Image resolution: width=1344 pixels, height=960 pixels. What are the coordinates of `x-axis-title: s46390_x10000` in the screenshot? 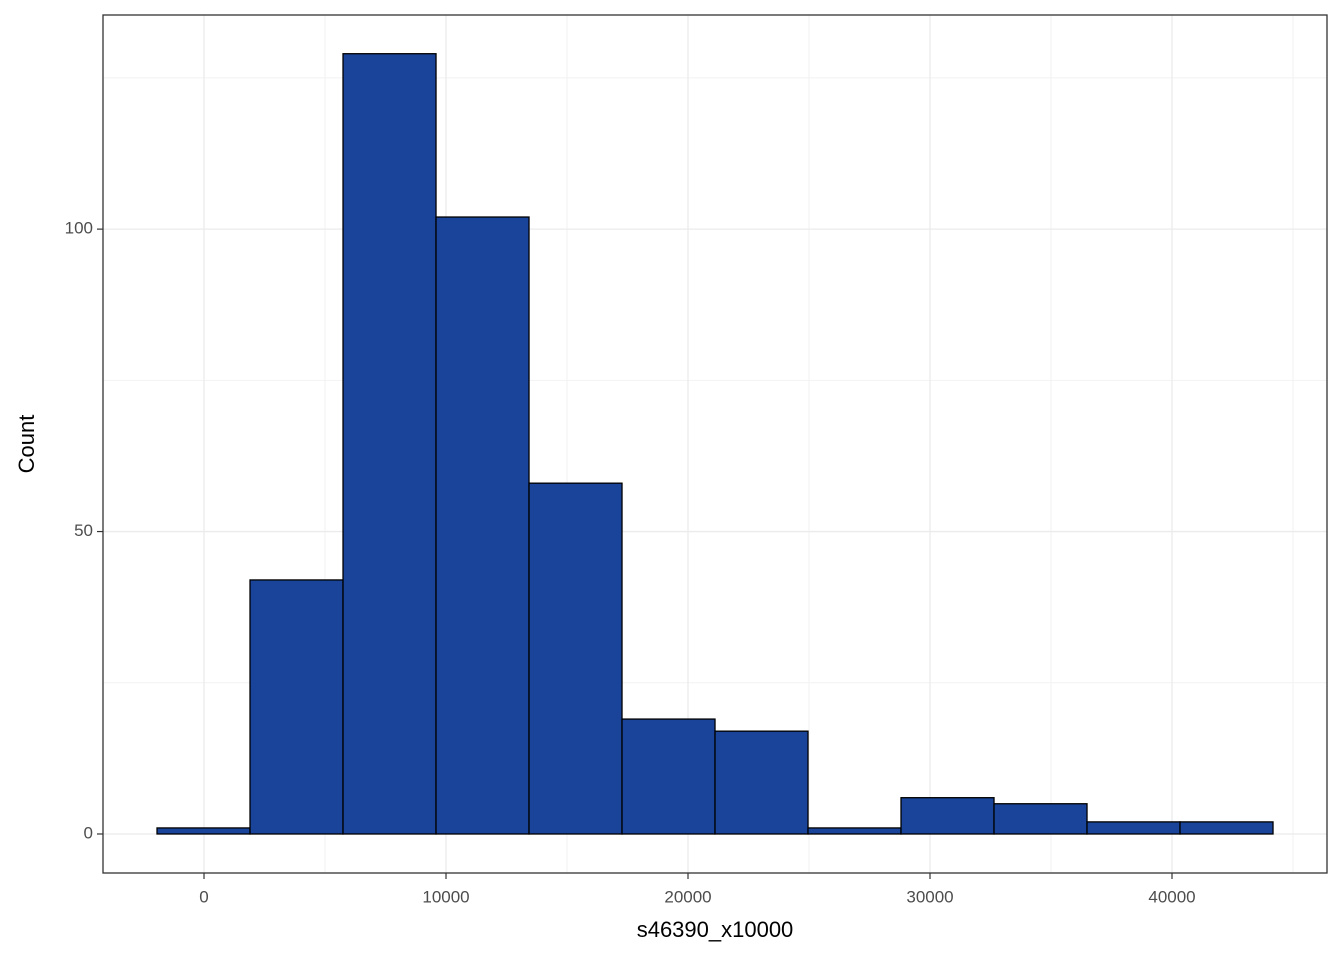 It's located at (715, 929).